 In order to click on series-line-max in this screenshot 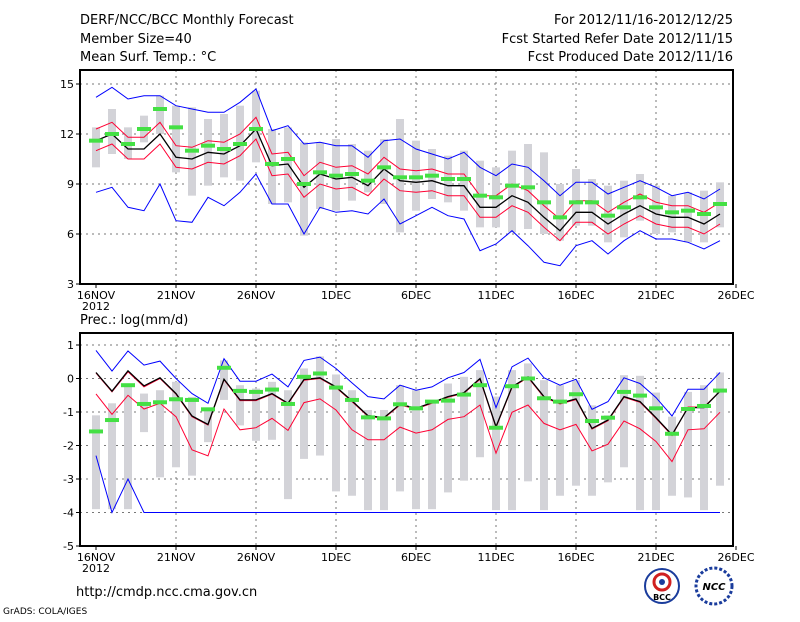, I will do `click(408, 383)`.